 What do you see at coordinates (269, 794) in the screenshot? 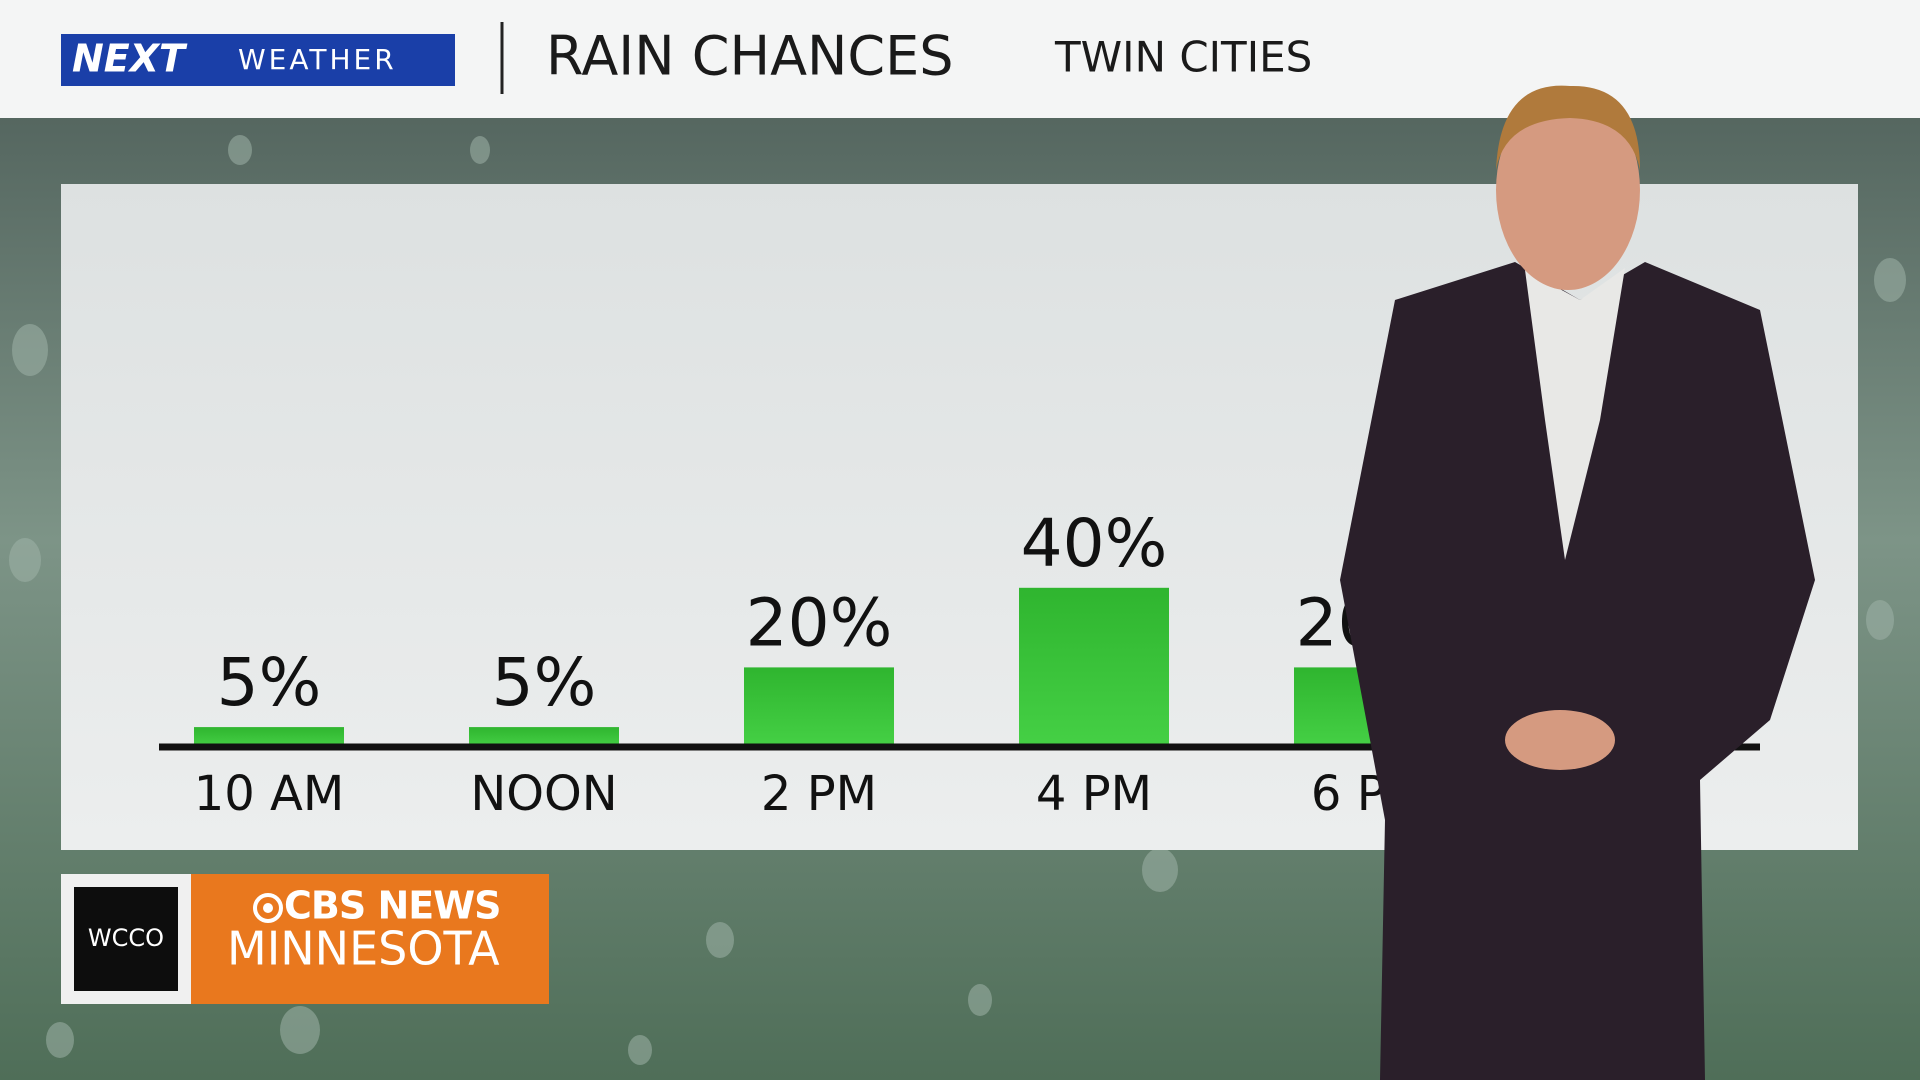
I see `x-tick-label: 10 AM` at bounding box center [269, 794].